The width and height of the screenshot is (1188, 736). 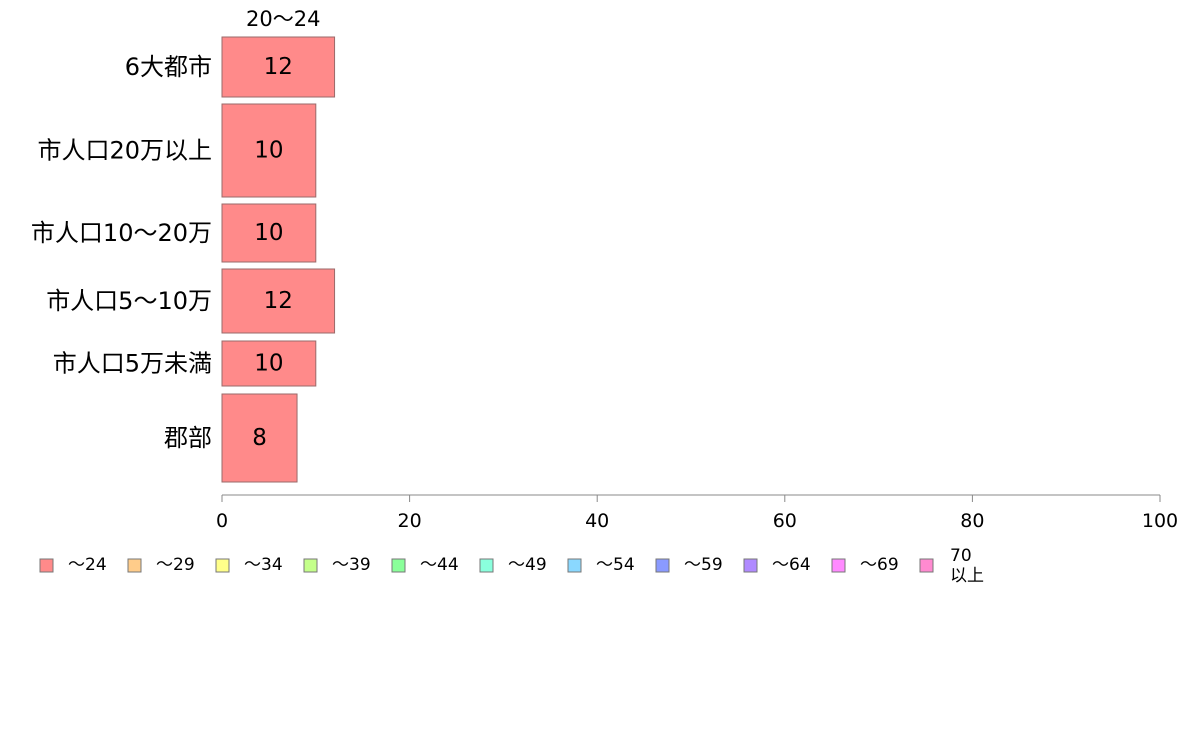 I want to click on legend-label: ～49, so click(x=527, y=565).